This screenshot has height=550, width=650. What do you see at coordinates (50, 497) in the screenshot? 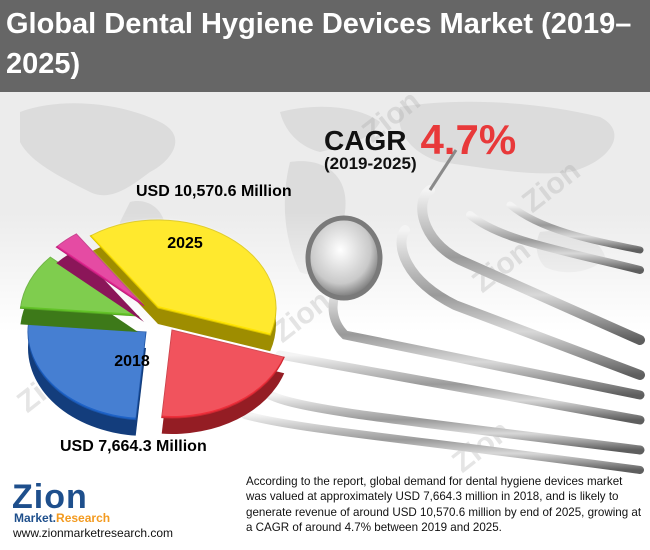
I see `logo-wordmark: Zion` at bounding box center [50, 497].